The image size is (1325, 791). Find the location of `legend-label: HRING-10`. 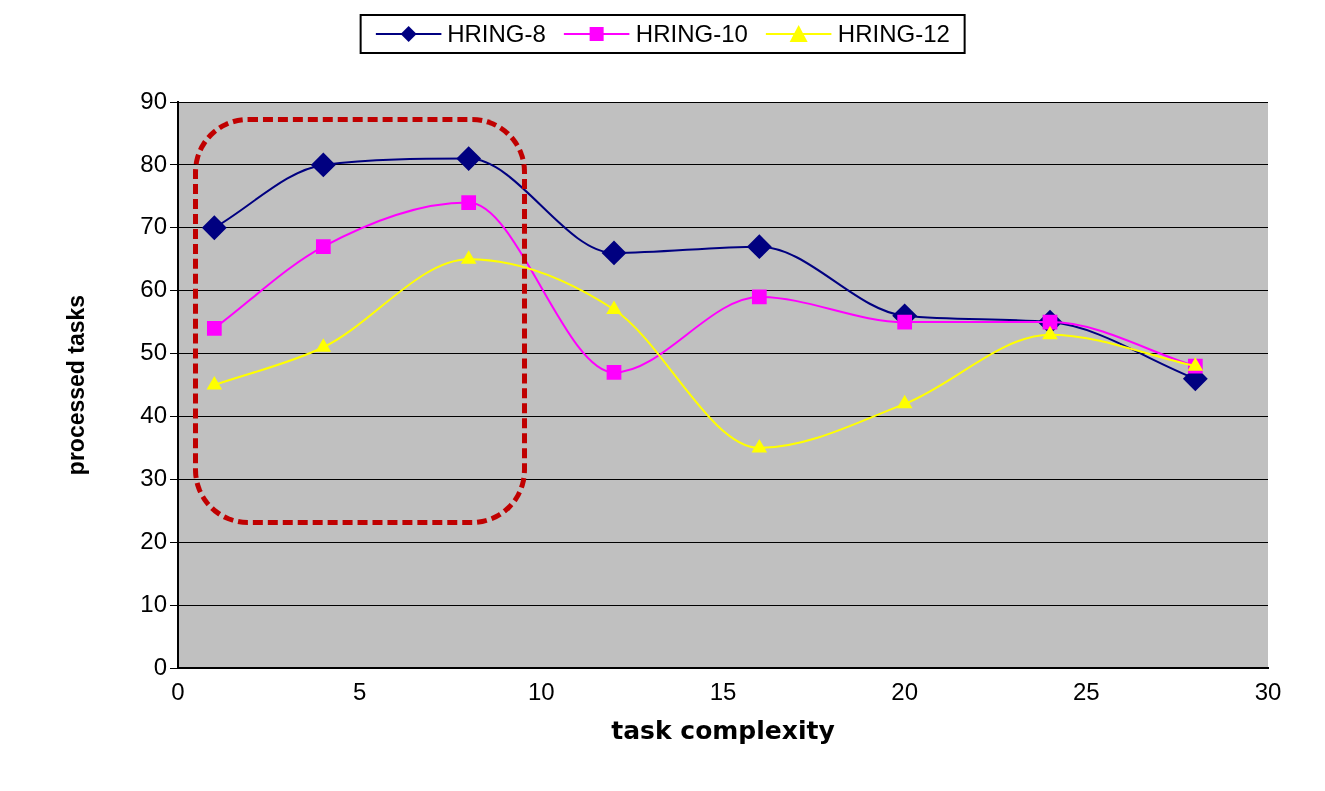

legend-label: HRING-10 is located at coordinates (691, 34).